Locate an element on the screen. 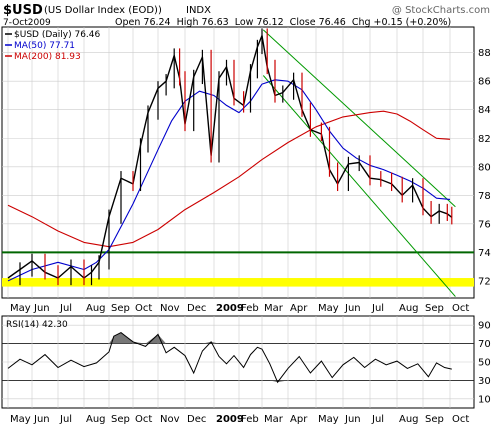 Image resolution: width=494 pixels, height=426 pixels. price-y-tick-3: 78 is located at coordinates (484, 196).